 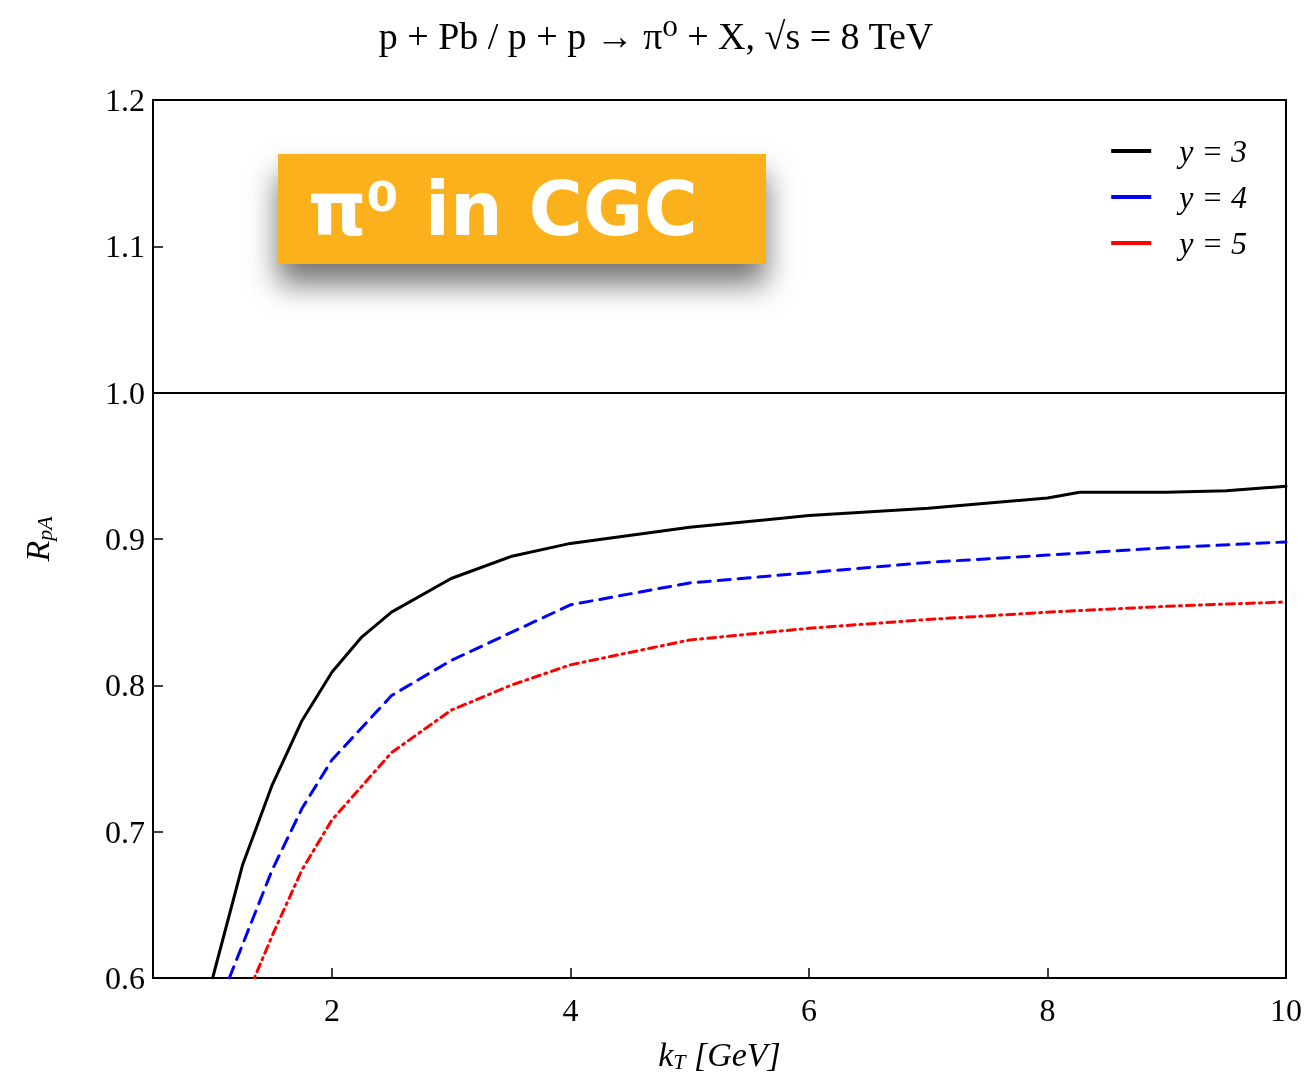 What do you see at coordinates (125, 539) in the screenshot?
I see `y-tick-label: 0.9` at bounding box center [125, 539].